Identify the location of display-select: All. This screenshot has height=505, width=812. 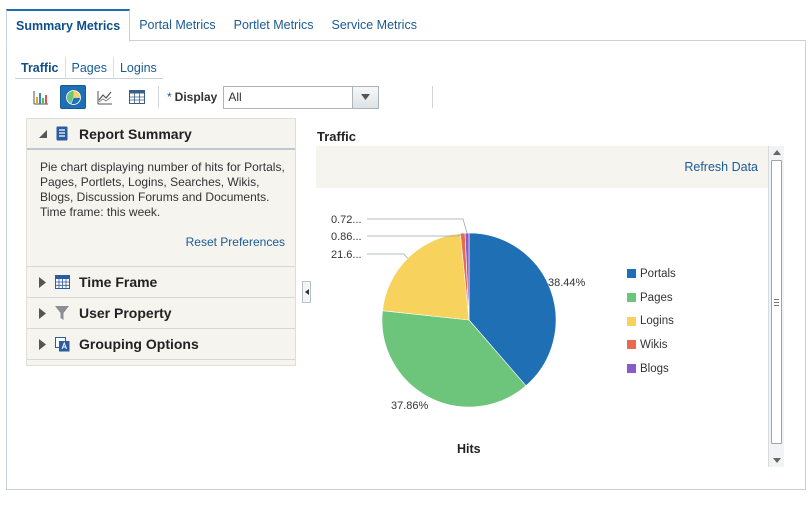
(301, 97).